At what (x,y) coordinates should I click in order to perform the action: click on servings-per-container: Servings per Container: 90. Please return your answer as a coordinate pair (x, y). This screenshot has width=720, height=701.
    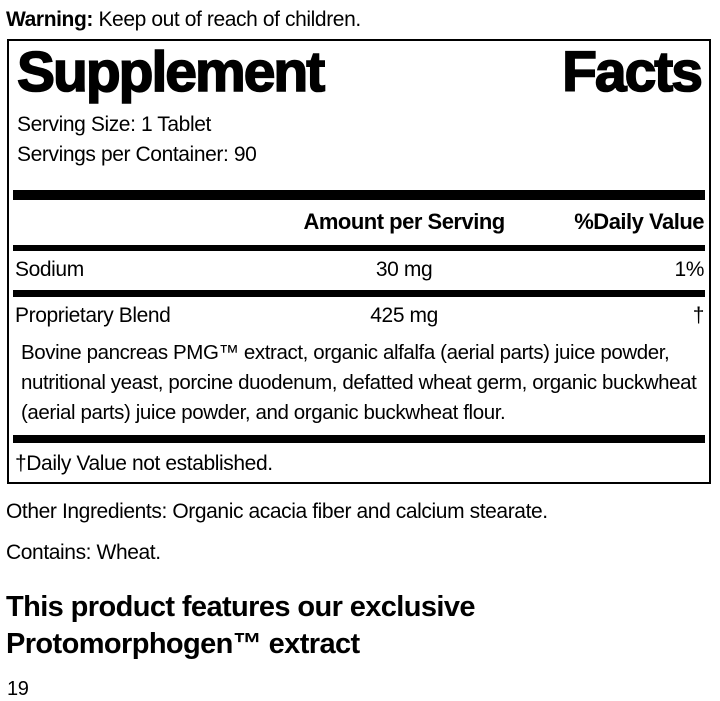
    Looking at the image, I should click on (137, 155).